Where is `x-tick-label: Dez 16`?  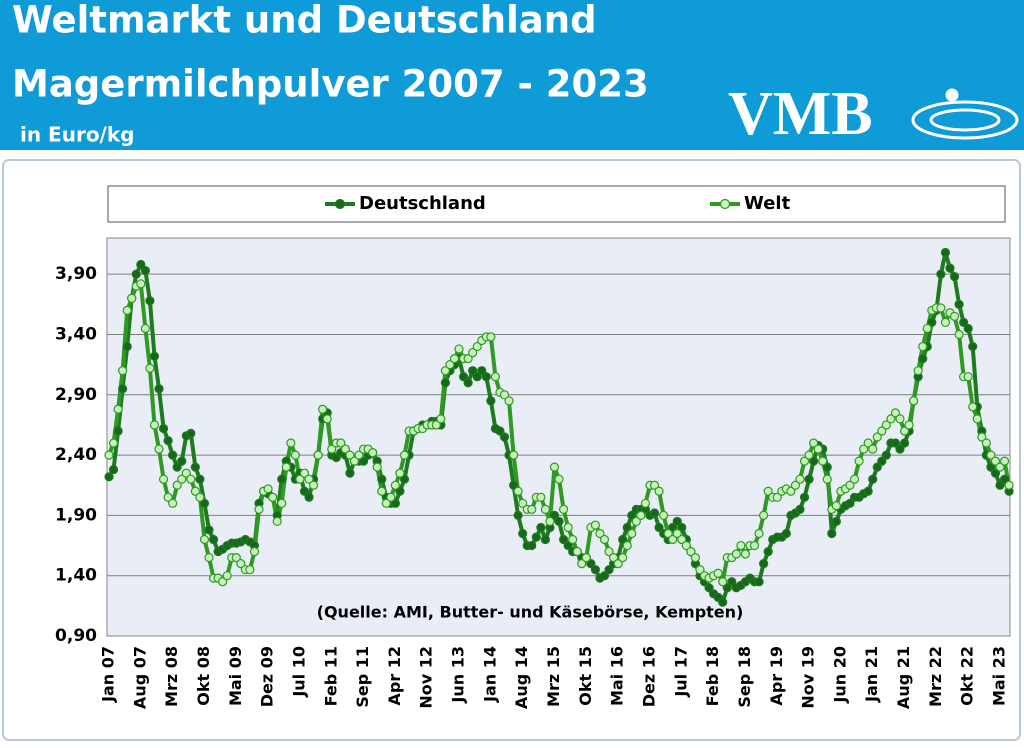 x-tick-label: Dez 16 is located at coordinates (648, 676).